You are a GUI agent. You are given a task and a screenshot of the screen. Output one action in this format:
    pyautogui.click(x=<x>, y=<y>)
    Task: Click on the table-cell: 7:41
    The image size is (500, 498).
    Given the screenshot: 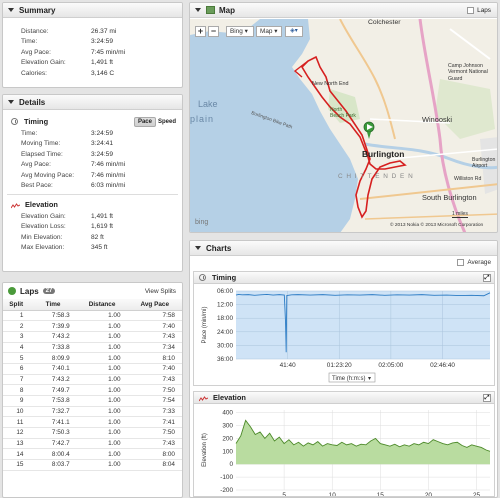 What is the action you would take?
    pyautogui.click(x=154, y=422)
    